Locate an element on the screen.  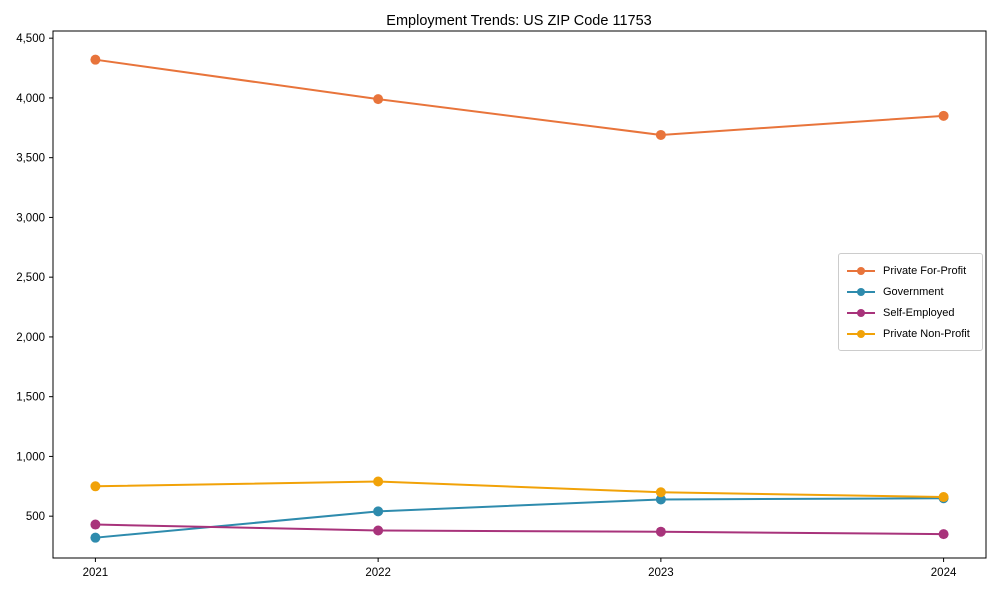
x-tick-label: 2024 is located at coordinates (944, 573).